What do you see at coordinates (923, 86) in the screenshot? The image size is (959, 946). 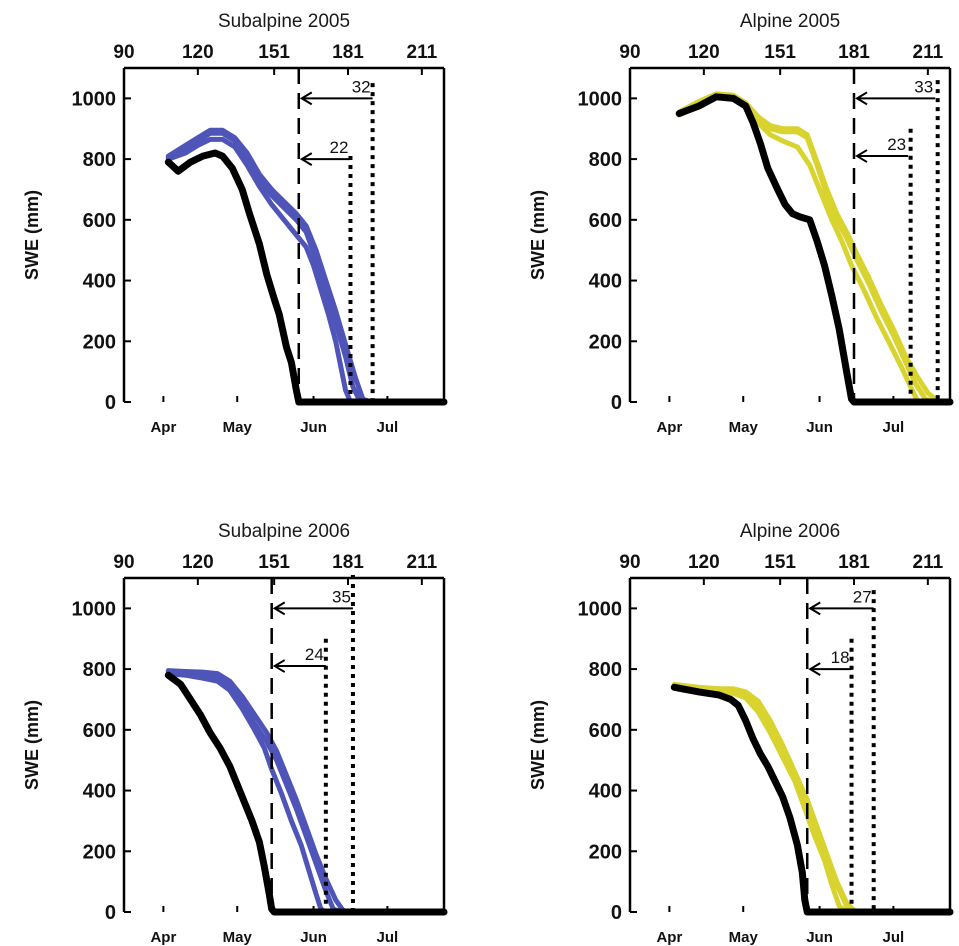 I see `arrow-label: 33` at bounding box center [923, 86].